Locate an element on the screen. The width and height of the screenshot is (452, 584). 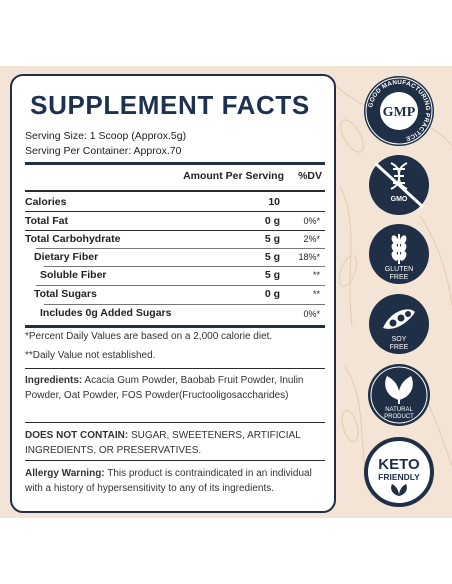
panel-title: SUPPLEMENT FACTS is located at coordinates (170, 105).